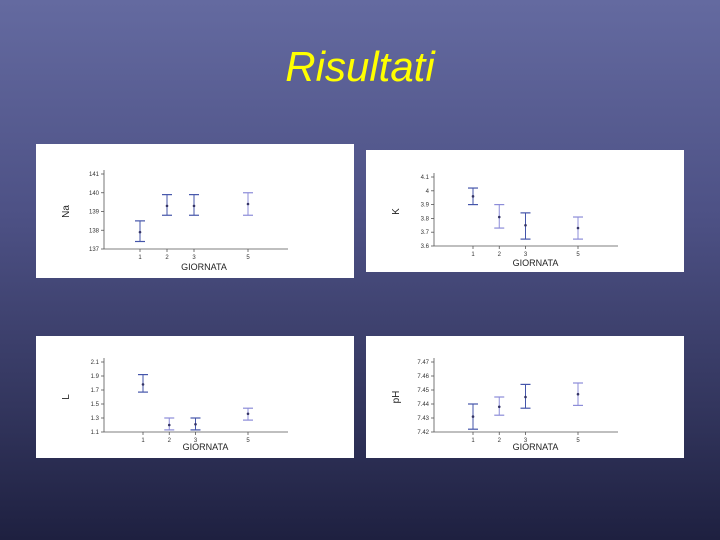  What do you see at coordinates (423, 433) in the screenshot?
I see `y-tick-label: 7.42` at bounding box center [423, 433].